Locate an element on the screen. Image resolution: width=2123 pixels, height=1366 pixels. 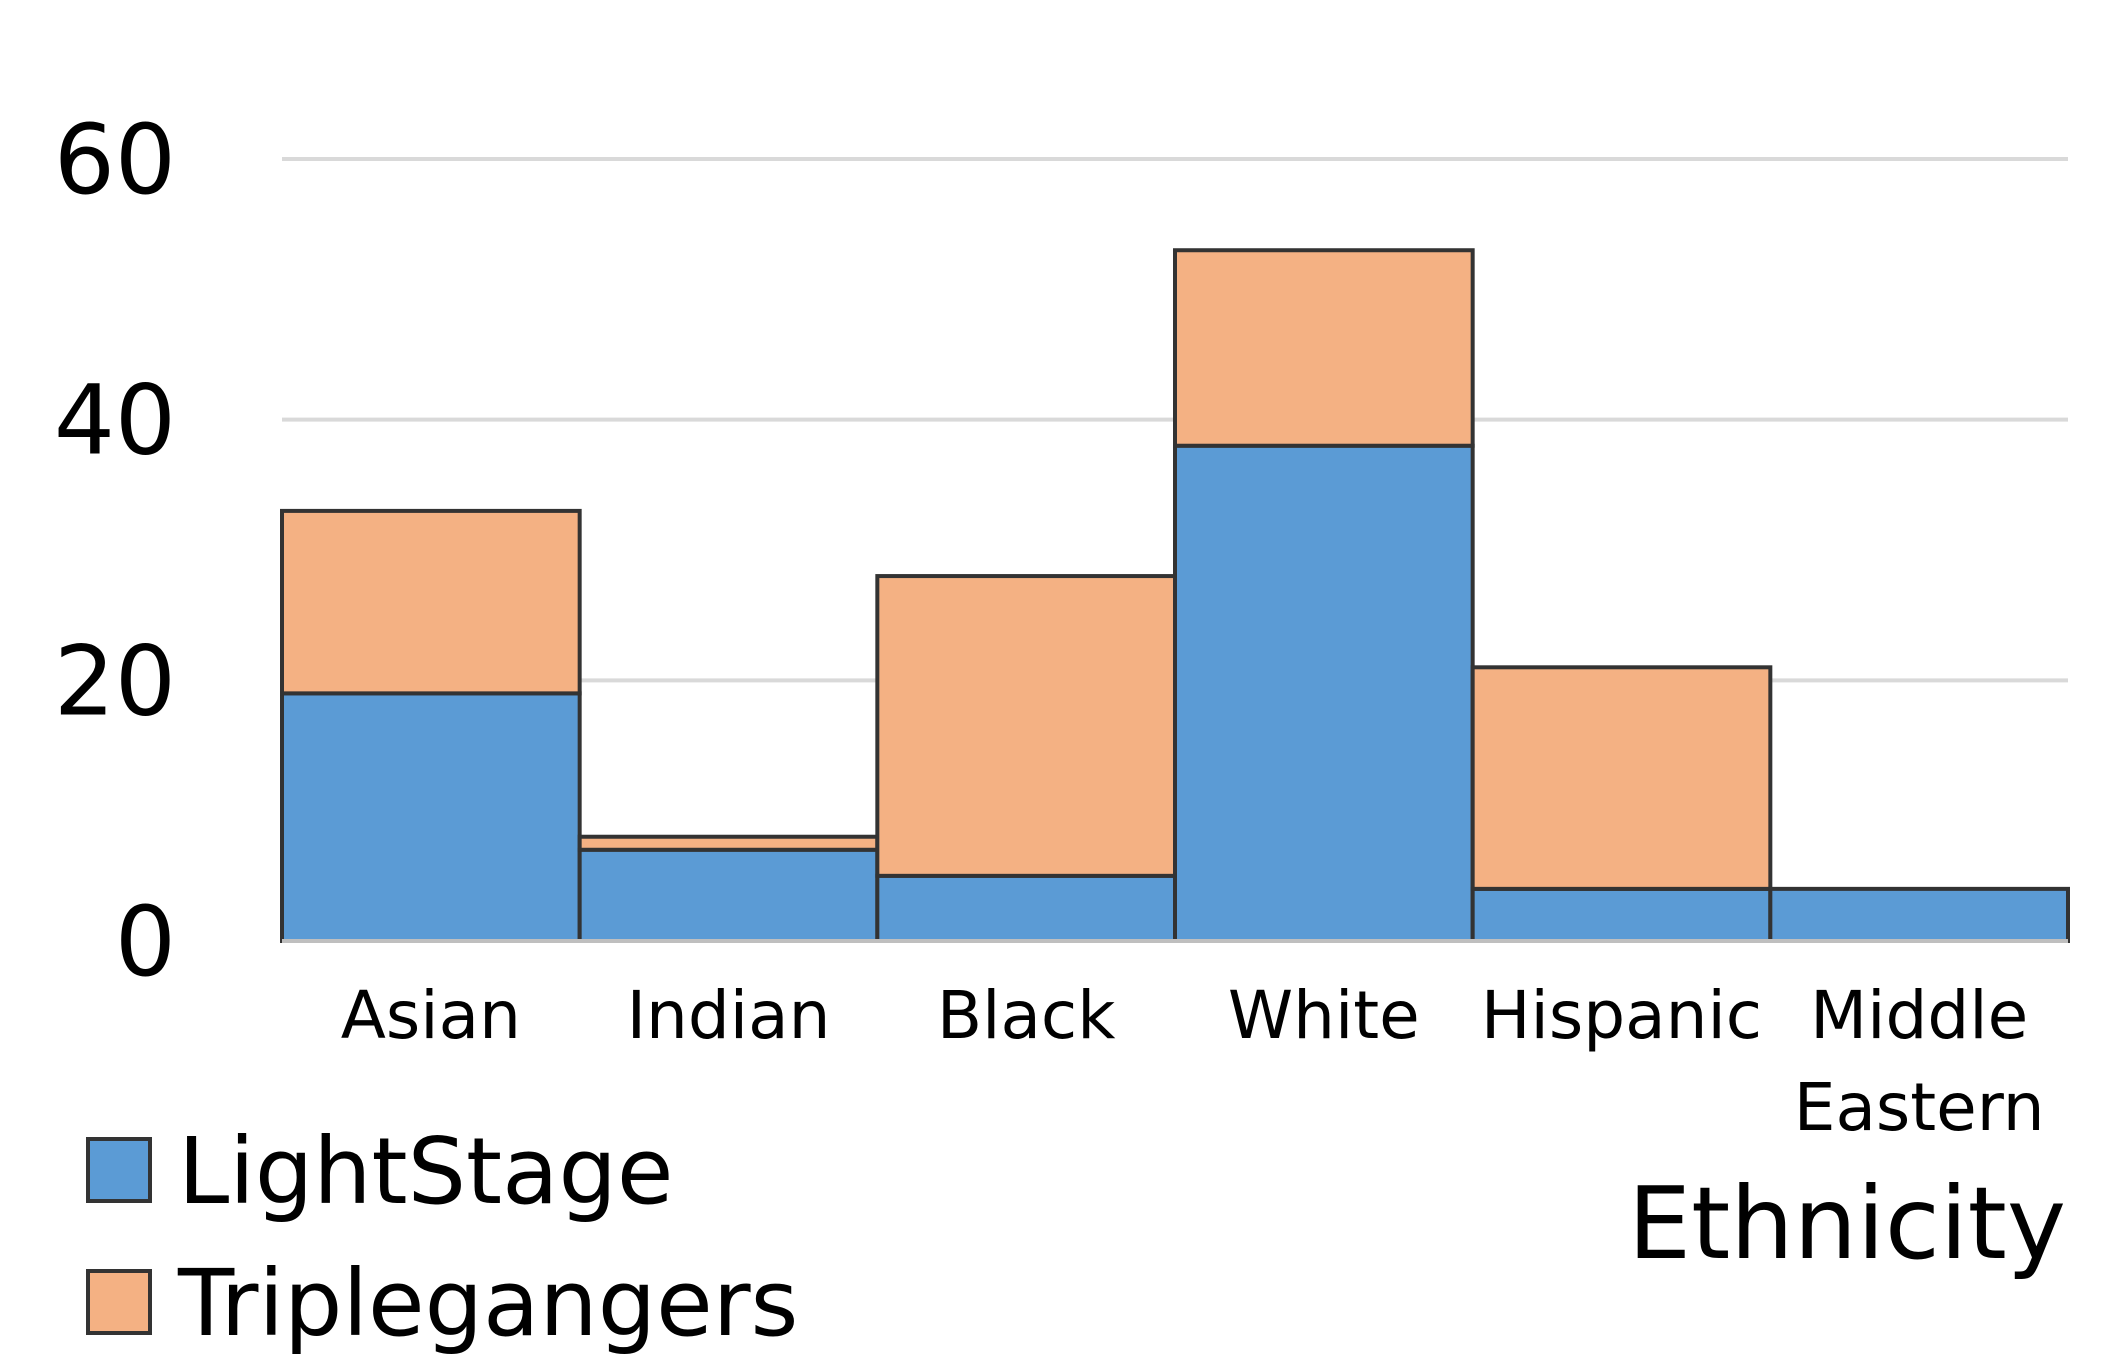
x-tick-label: Asian is located at coordinates (431, 1015).